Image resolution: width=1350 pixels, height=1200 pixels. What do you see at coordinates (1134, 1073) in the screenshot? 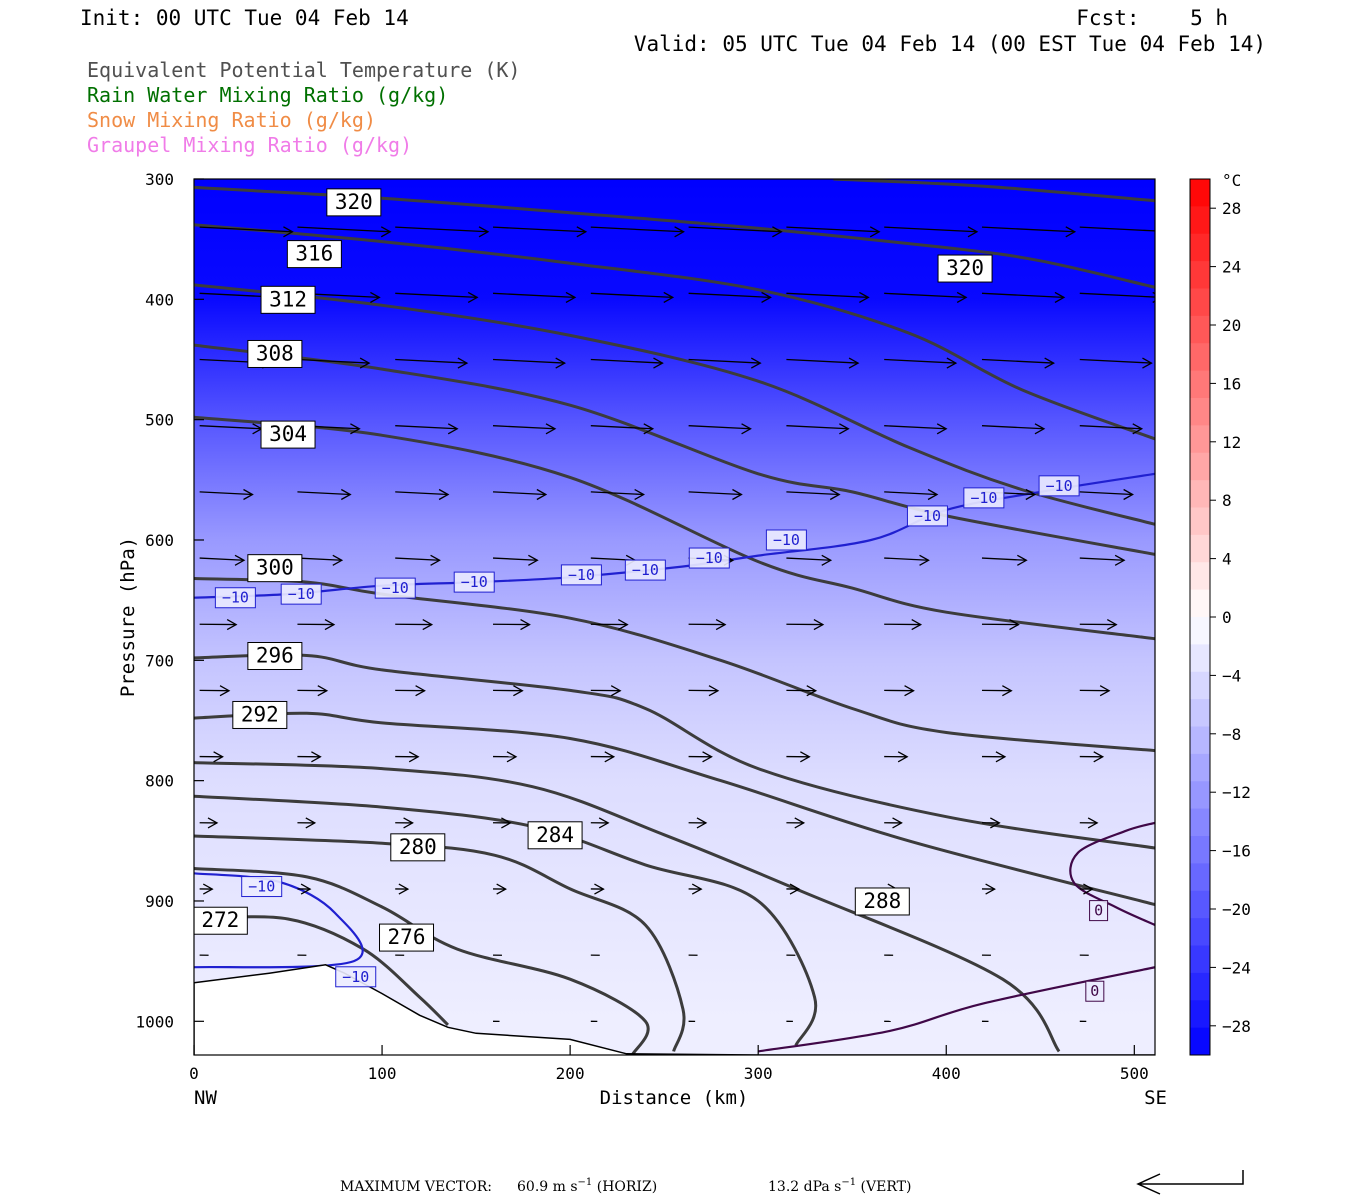
I see `x-tick-label: 500` at bounding box center [1134, 1073].